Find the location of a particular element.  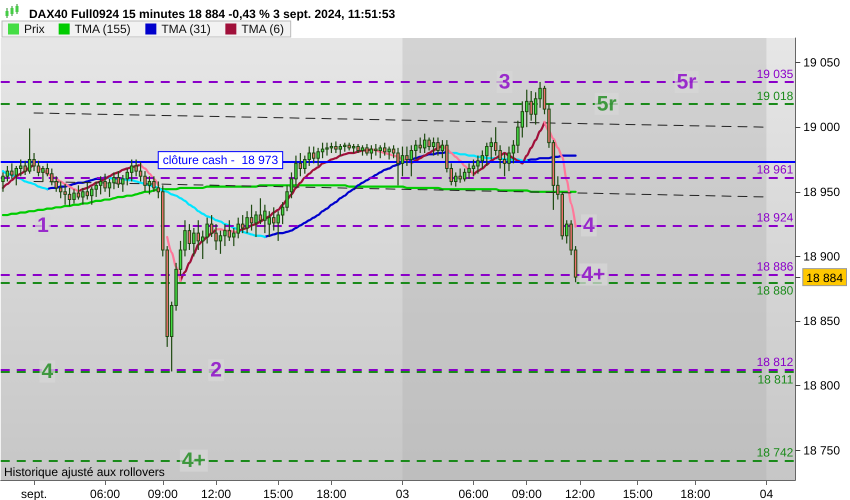

annotation: Historique ajusté aux rollovers is located at coordinates (84, 472).